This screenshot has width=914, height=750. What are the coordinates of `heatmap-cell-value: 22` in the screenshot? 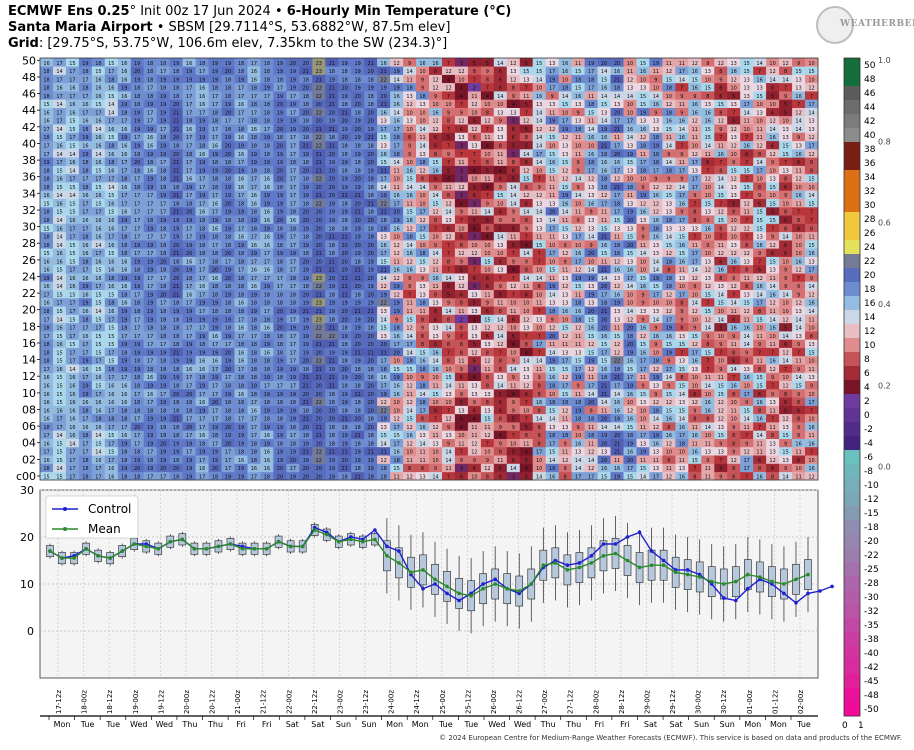 It's located at (383, 304).